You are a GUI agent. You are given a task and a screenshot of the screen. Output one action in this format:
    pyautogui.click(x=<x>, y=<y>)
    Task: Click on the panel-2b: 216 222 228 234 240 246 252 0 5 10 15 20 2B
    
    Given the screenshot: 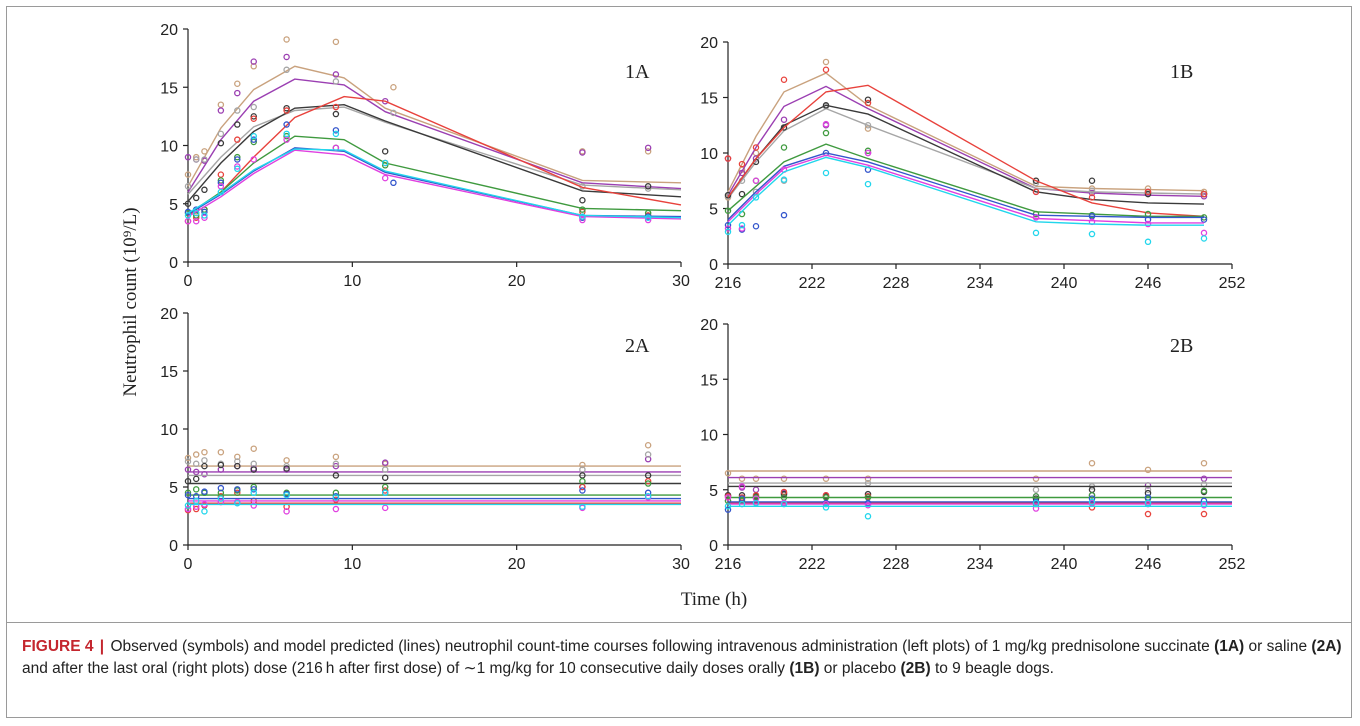 What is the action you would take?
    pyautogui.click(x=972, y=445)
    